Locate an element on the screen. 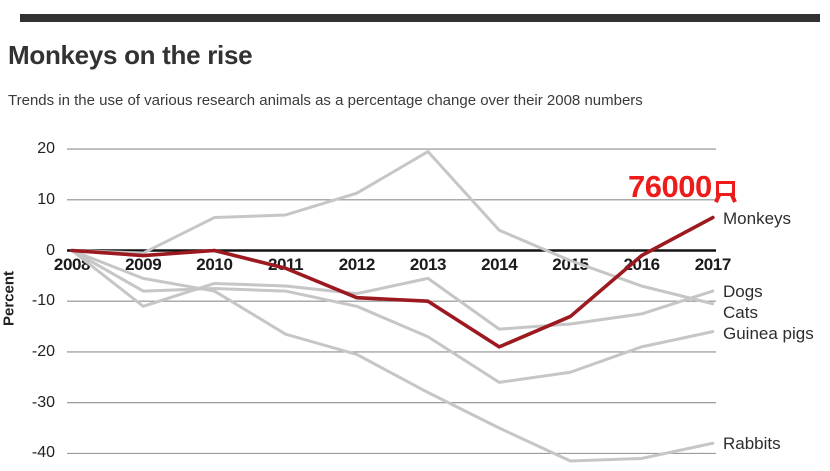  chart-title: Monkeys on the rise is located at coordinates (130, 55).